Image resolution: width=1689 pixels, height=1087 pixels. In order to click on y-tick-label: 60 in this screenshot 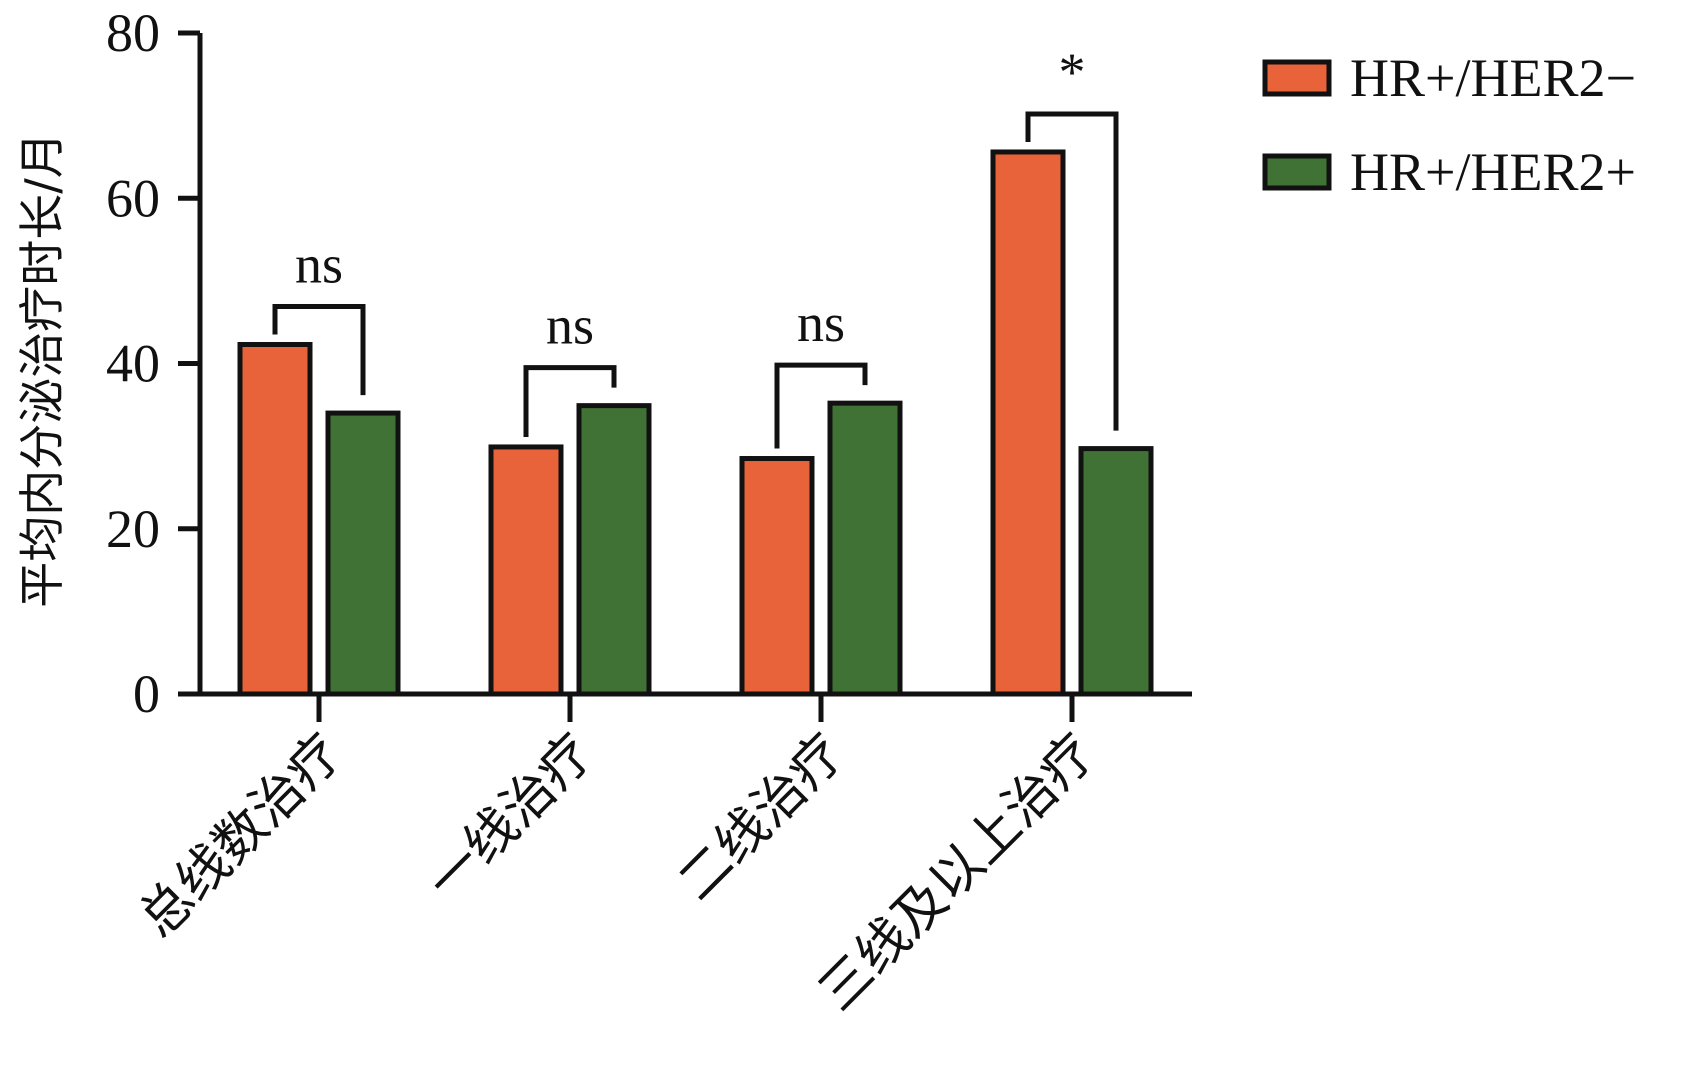, I will do `click(133, 198)`.